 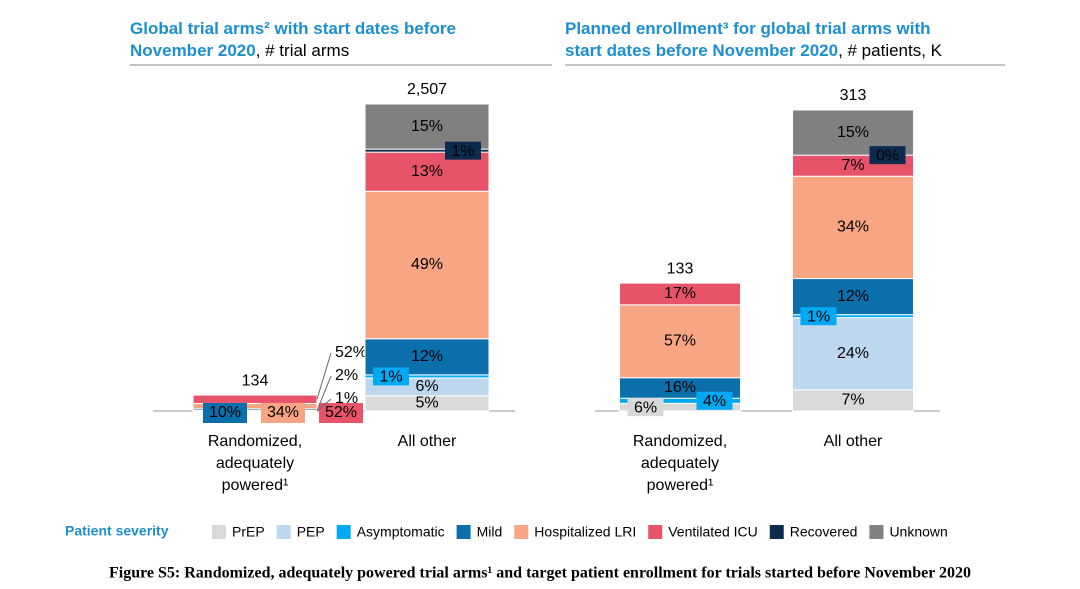 I want to click on segment-label: 4%, so click(x=714, y=401).